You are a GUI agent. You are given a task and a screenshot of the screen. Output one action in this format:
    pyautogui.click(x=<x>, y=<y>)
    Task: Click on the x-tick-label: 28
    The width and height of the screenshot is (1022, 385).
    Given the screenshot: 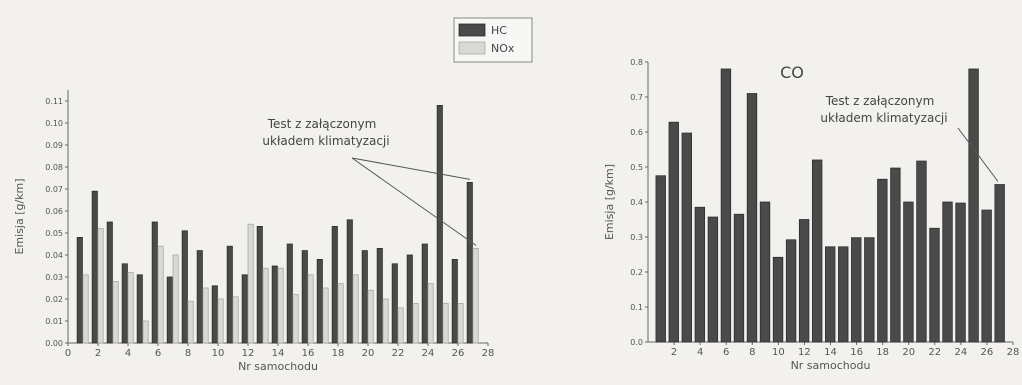 What is the action you would take?
    pyautogui.click(x=1013, y=352)
    